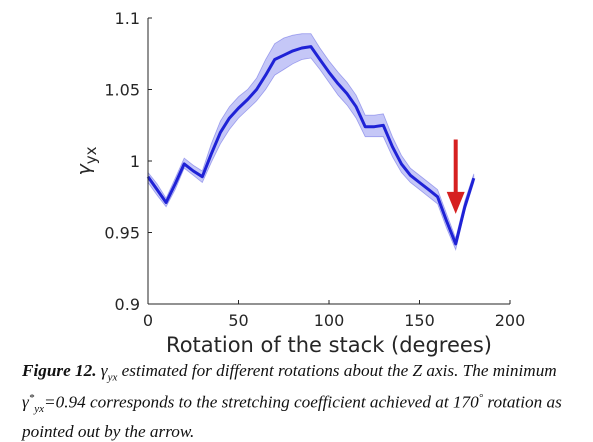  What do you see at coordinates (122, 233) in the screenshot?
I see `y-tick-label: 0.95` at bounding box center [122, 233].